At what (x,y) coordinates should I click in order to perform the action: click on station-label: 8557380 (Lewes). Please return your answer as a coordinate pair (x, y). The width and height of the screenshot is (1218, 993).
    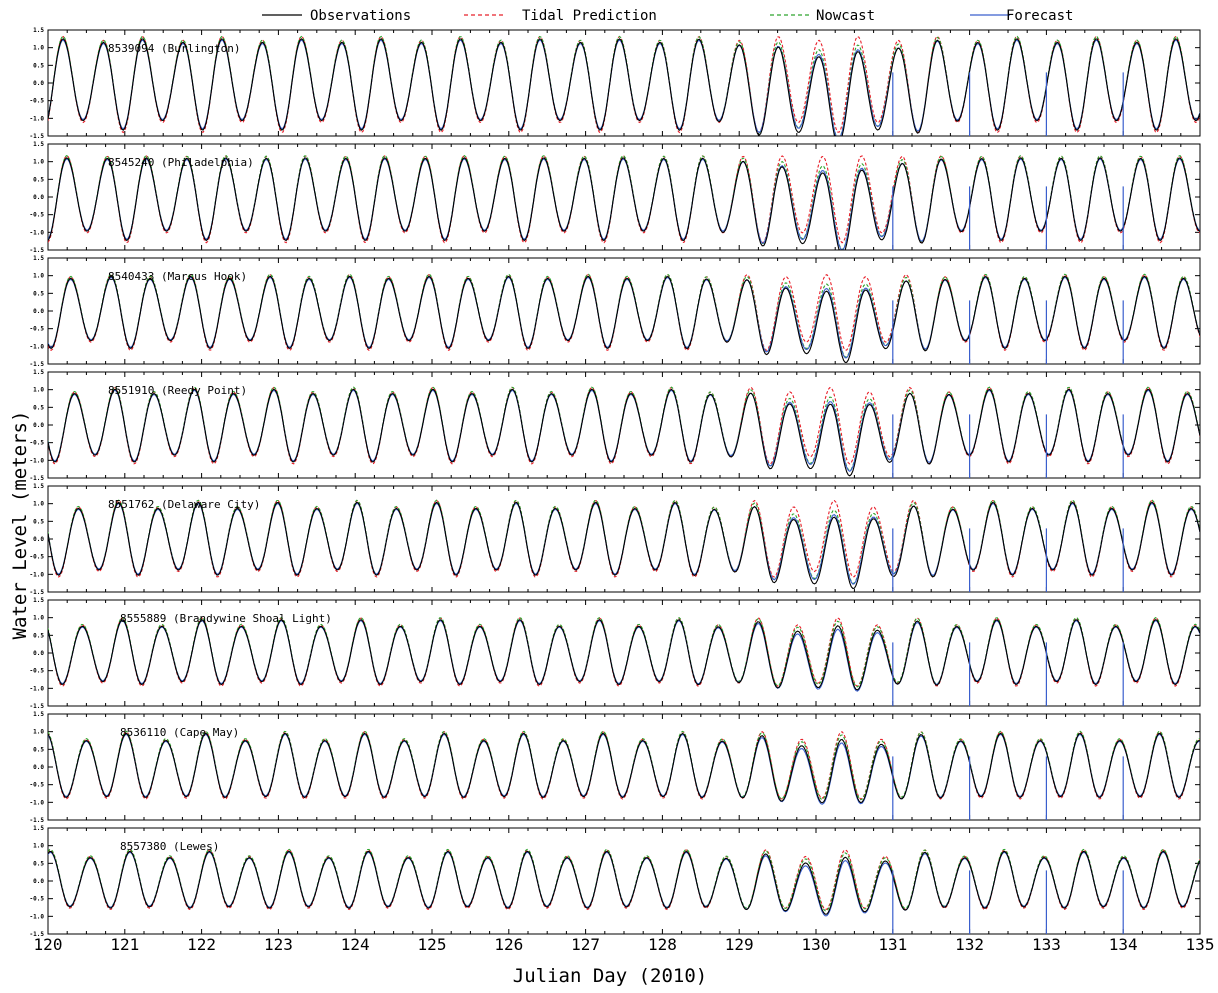
    Looking at the image, I should click on (169, 846).